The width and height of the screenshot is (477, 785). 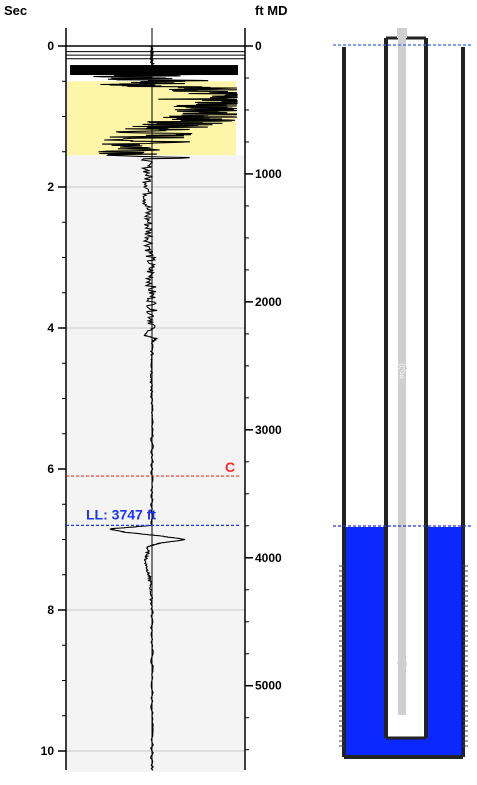 I want to click on marker-label: LL: 3747 ft, so click(x=121, y=514).